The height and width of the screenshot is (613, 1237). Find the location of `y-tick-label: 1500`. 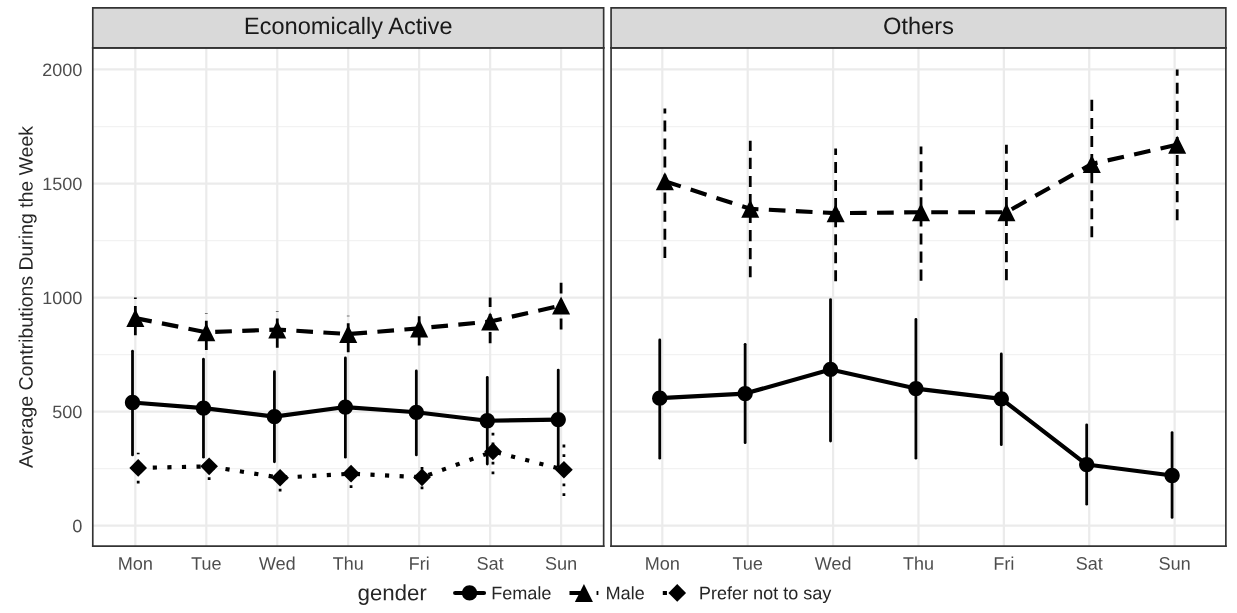

y-tick-label: 1500 is located at coordinates (62, 184).